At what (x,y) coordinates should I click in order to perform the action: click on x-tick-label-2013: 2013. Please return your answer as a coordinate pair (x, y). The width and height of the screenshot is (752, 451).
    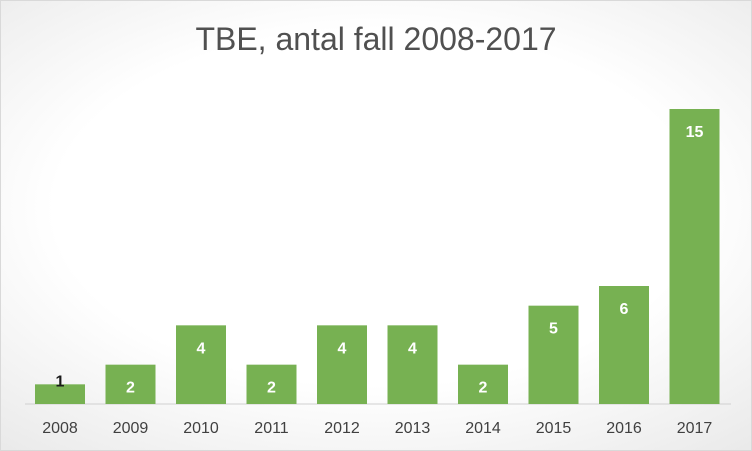
    Looking at the image, I should click on (413, 428).